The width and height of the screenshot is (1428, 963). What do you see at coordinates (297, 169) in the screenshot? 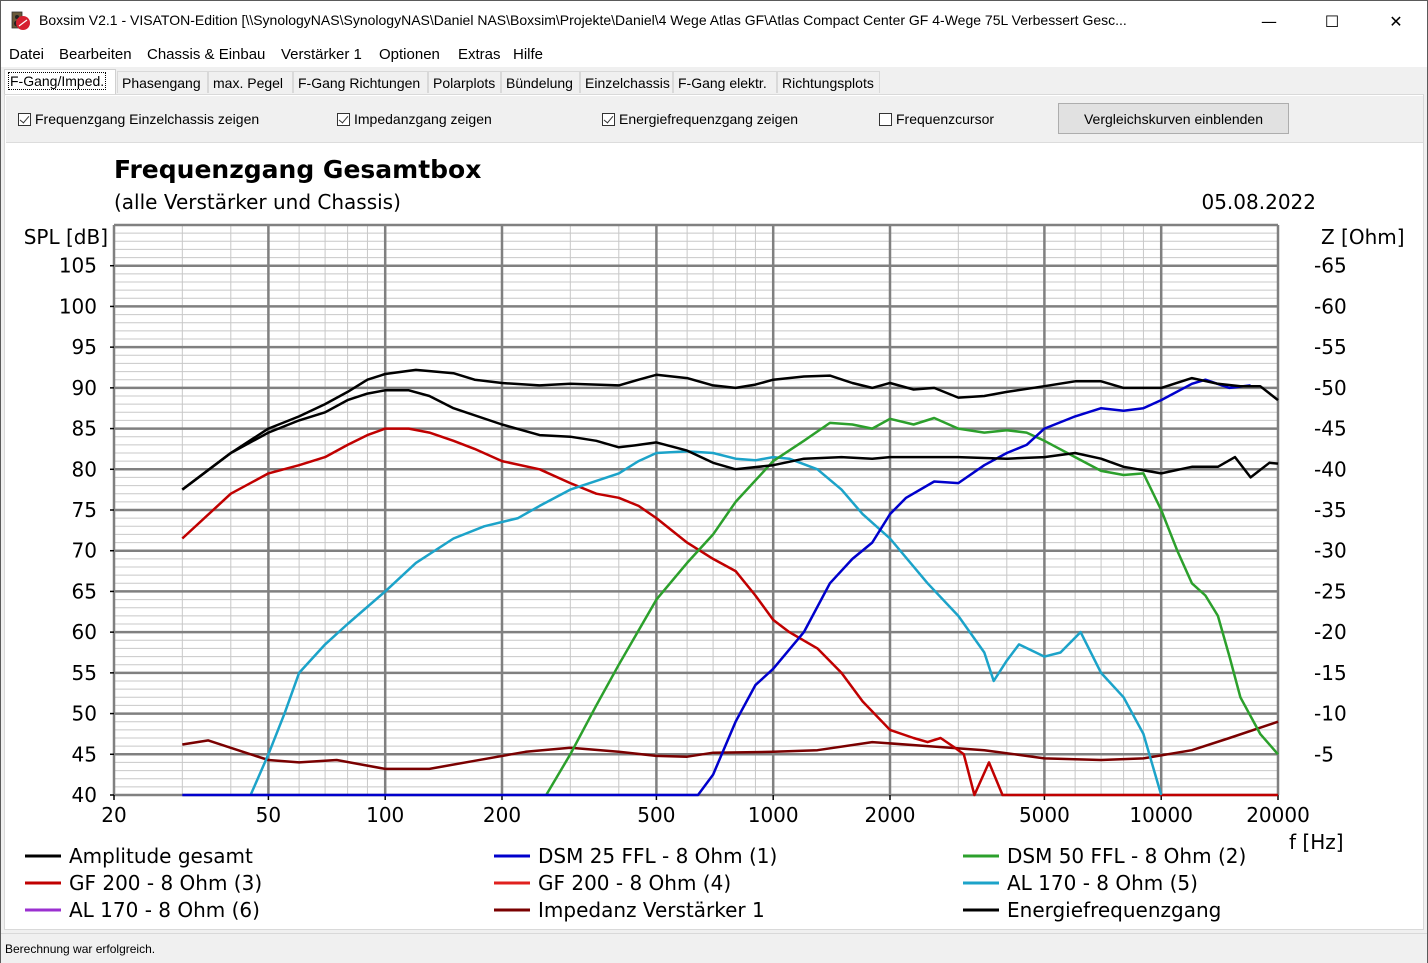
I see `chart-title: Frequenzgang Gesamtbox` at bounding box center [297, 169].